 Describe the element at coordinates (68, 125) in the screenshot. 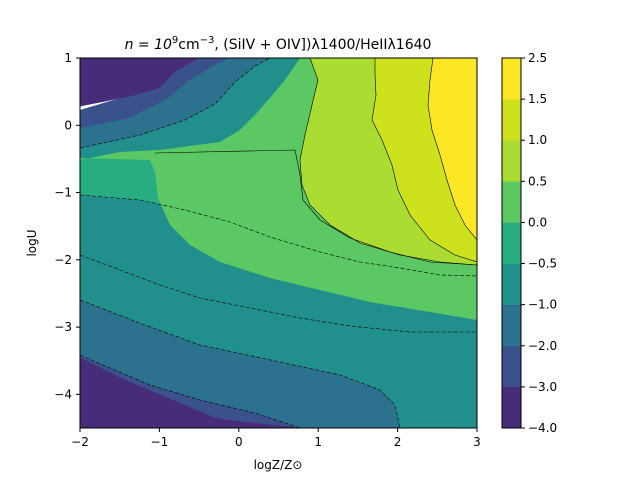

I see `y-tick-label-1: 0` at that location.